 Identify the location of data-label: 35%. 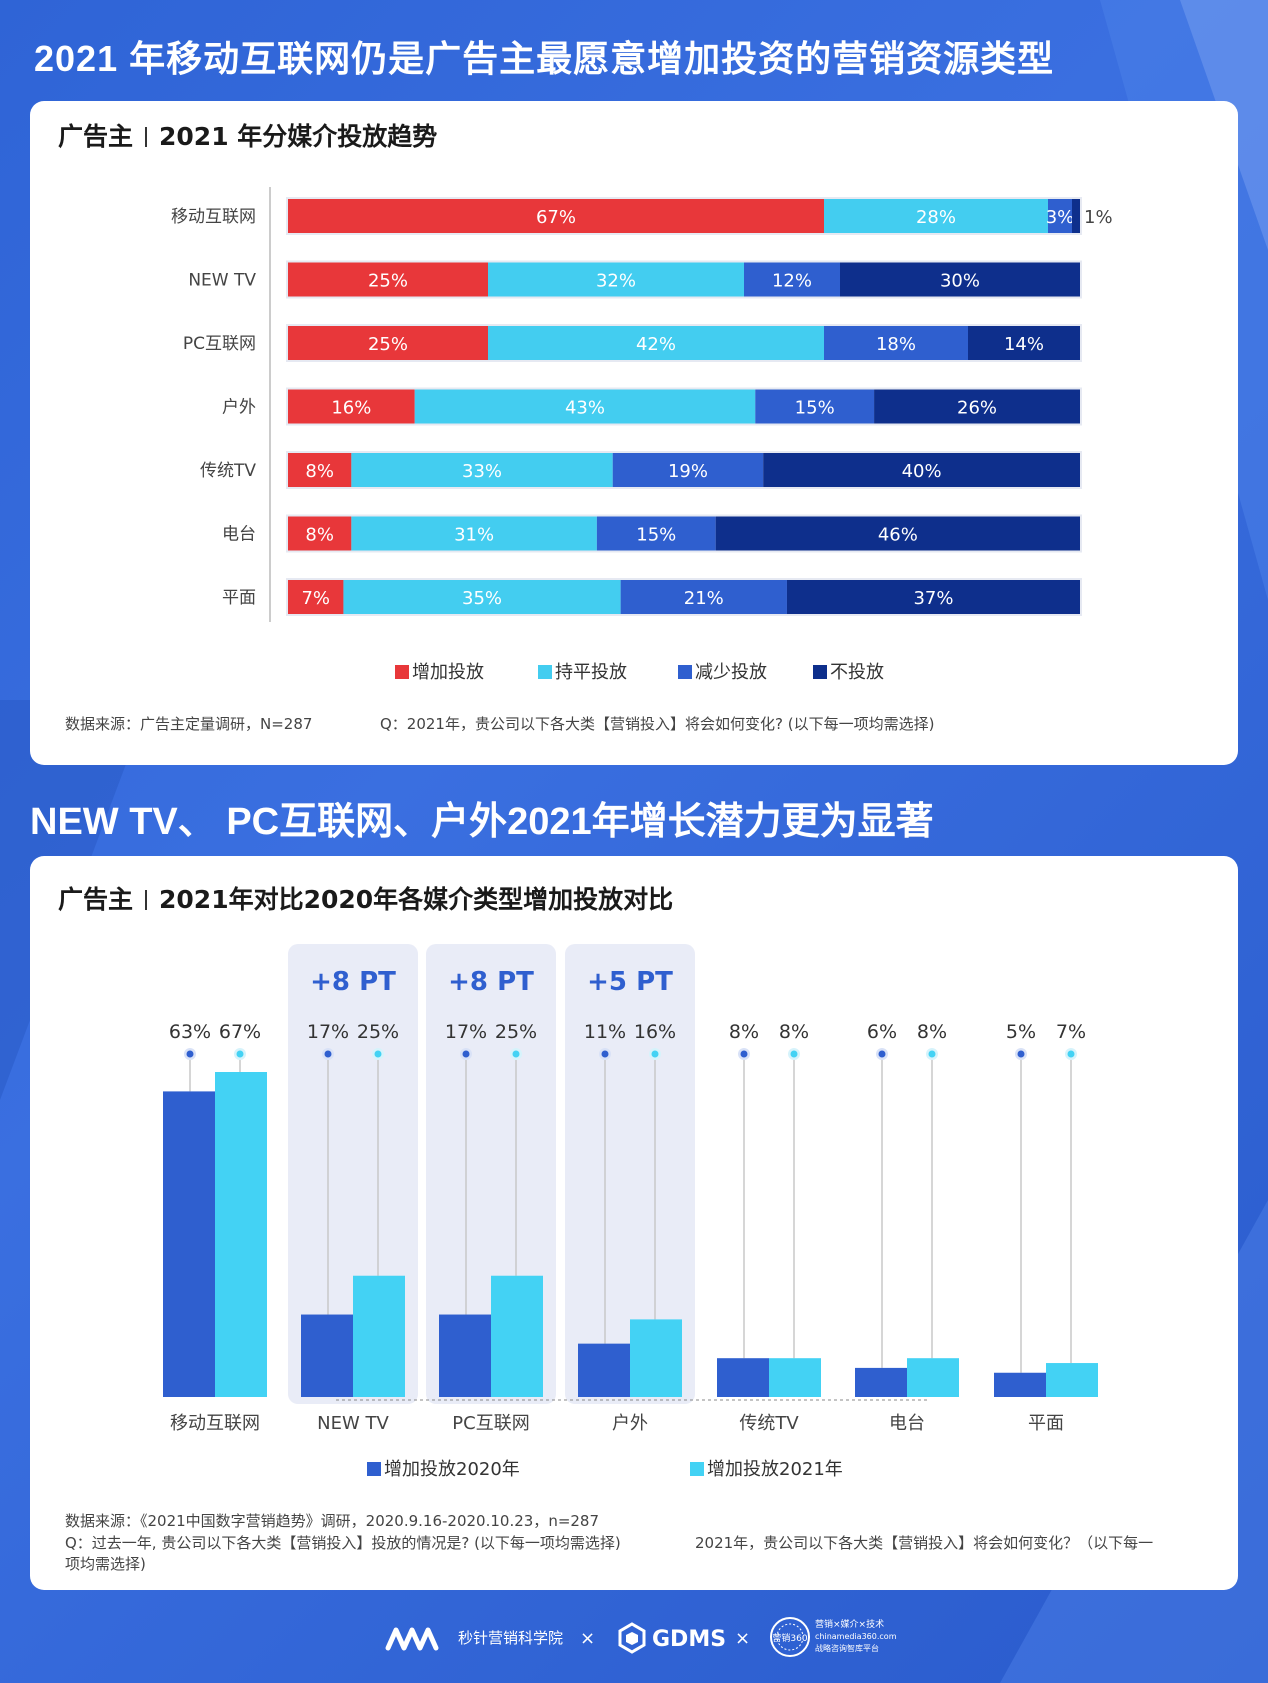
(482, 598).